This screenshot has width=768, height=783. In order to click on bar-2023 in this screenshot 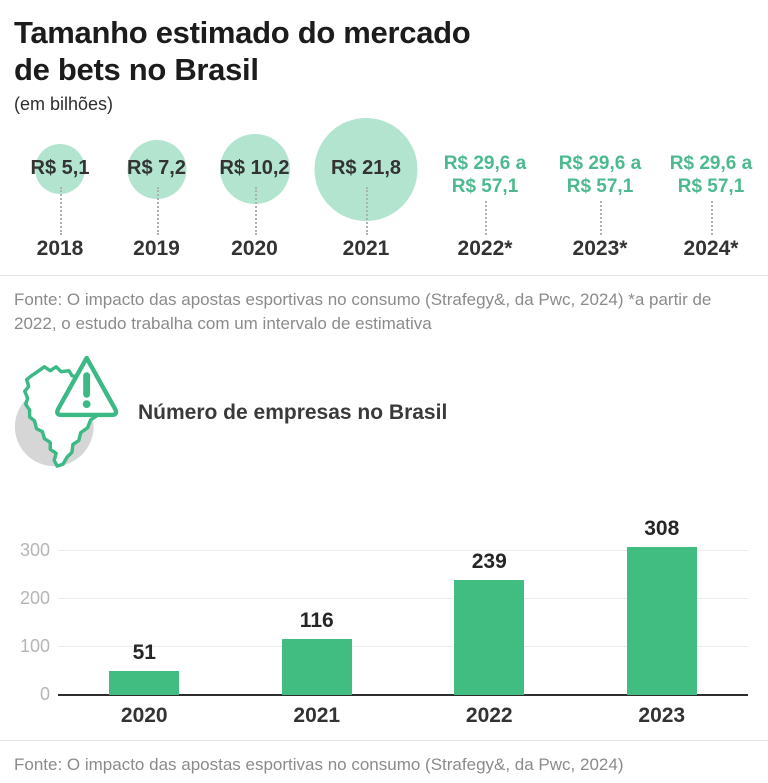, I will do `click(661, 620)`.